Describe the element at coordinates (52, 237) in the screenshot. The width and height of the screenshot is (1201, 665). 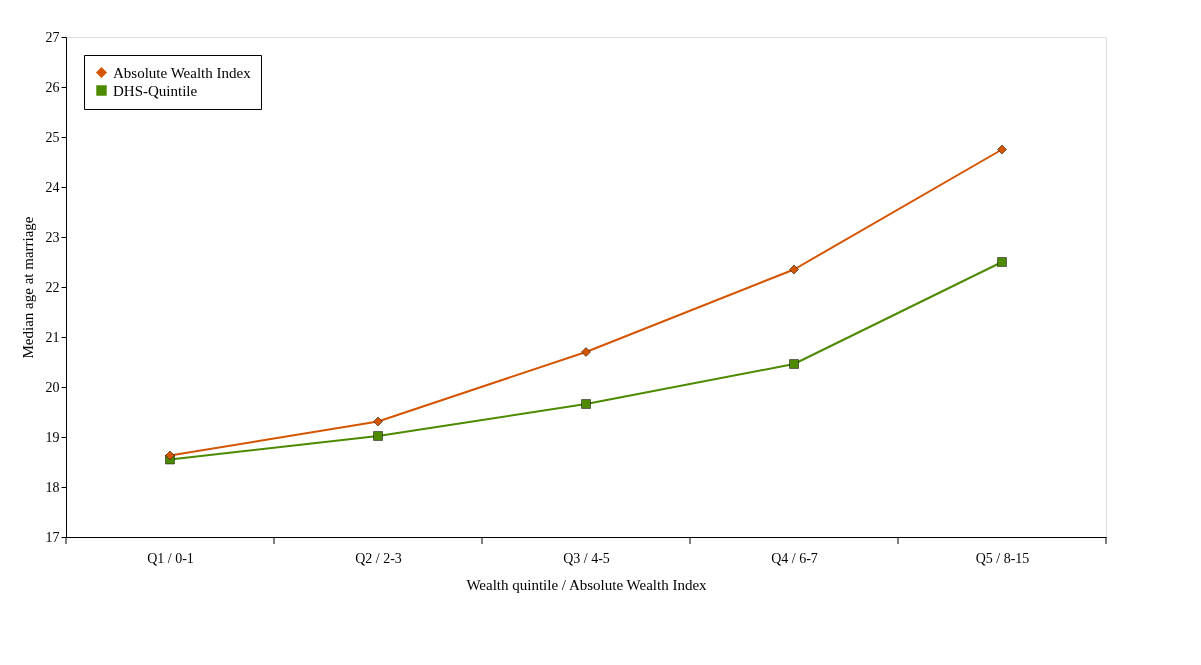
I see `y-tick-label: 23` at that location.